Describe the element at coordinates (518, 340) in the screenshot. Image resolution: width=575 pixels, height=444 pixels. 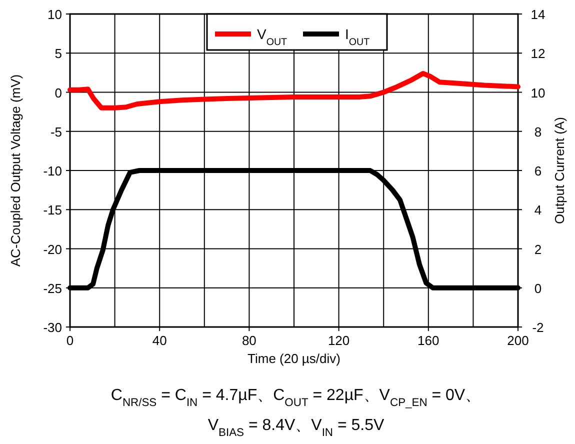
I see `x-tick-label: 200` at that location.